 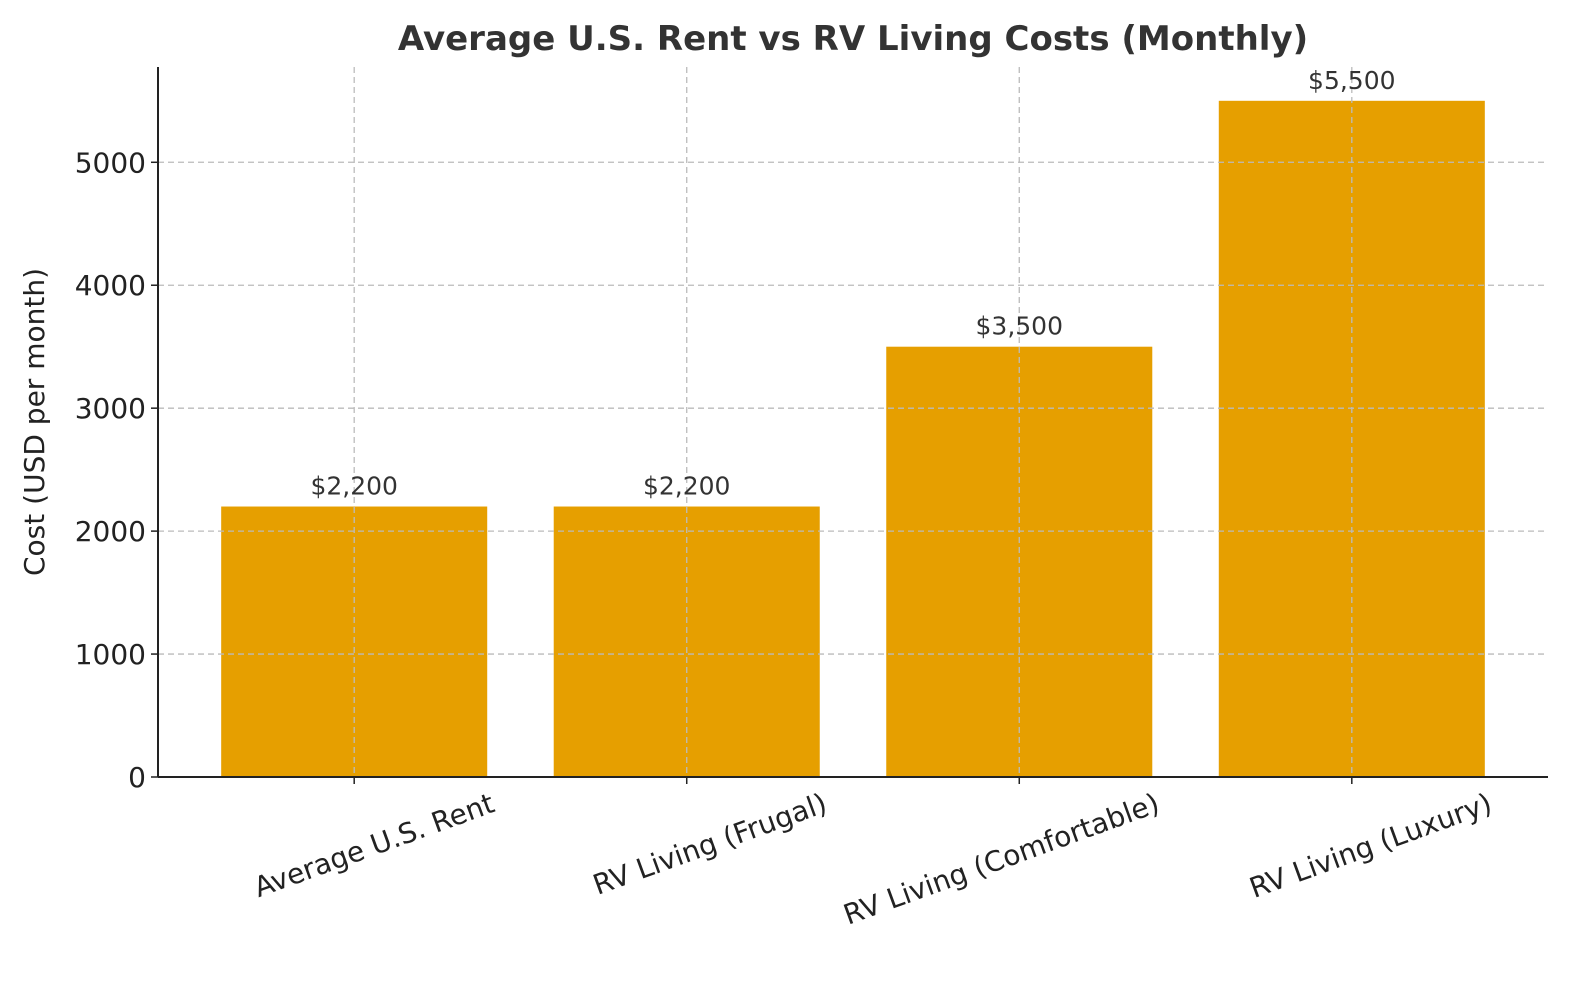 I want to click on y-tick-label: 4000, so click(x=110, y=285).